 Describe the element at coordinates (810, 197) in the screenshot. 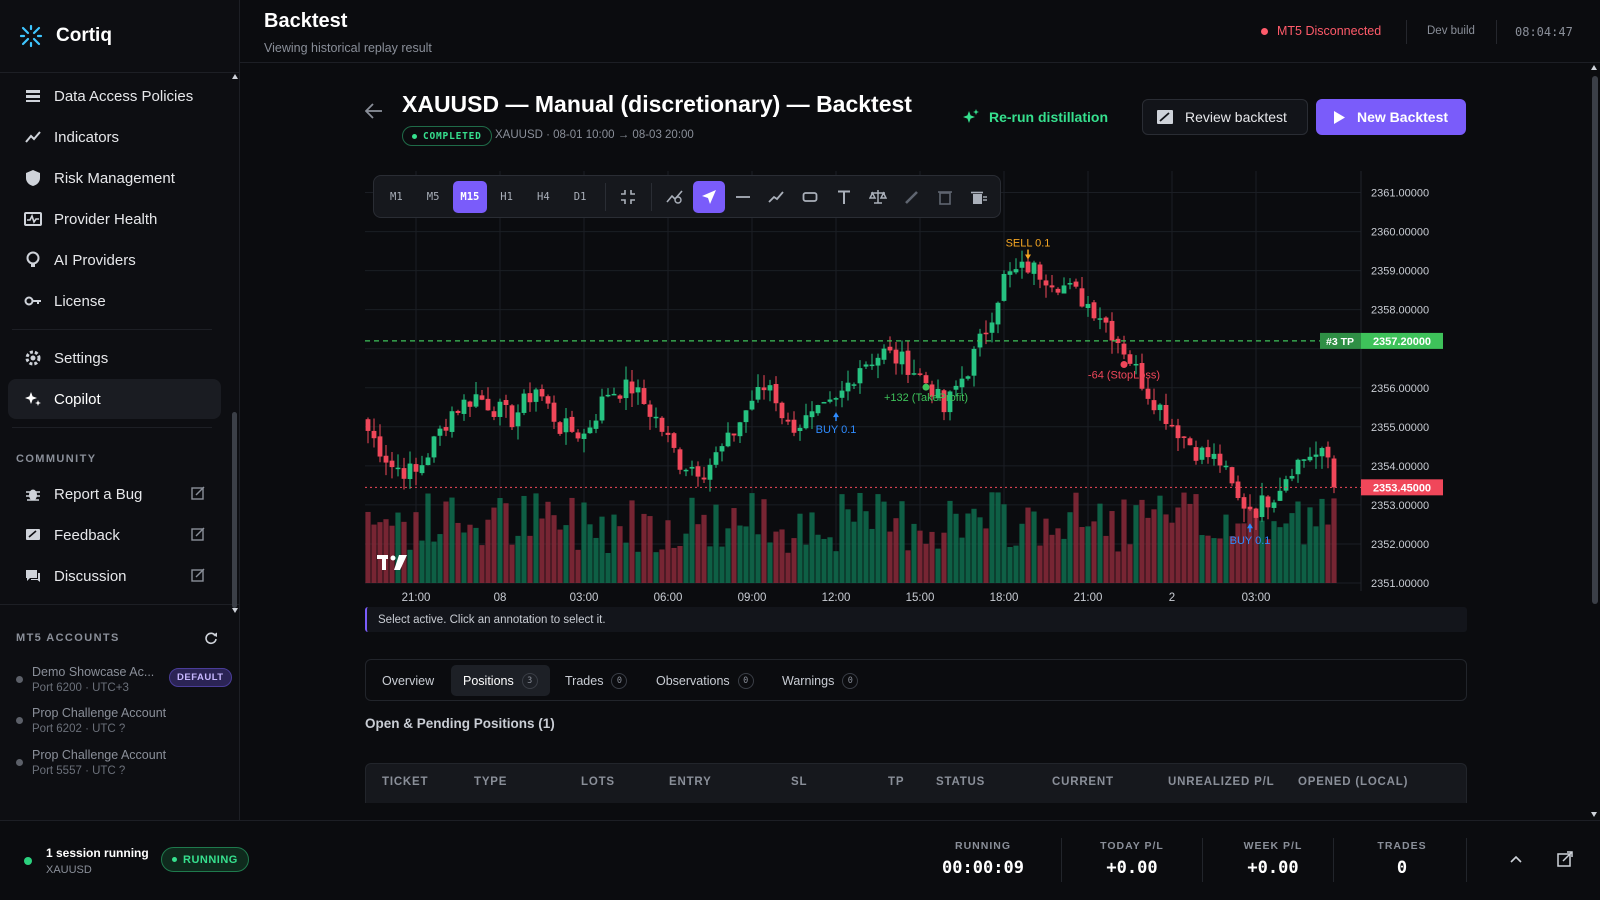

I see `rectangle-tool` at that location.